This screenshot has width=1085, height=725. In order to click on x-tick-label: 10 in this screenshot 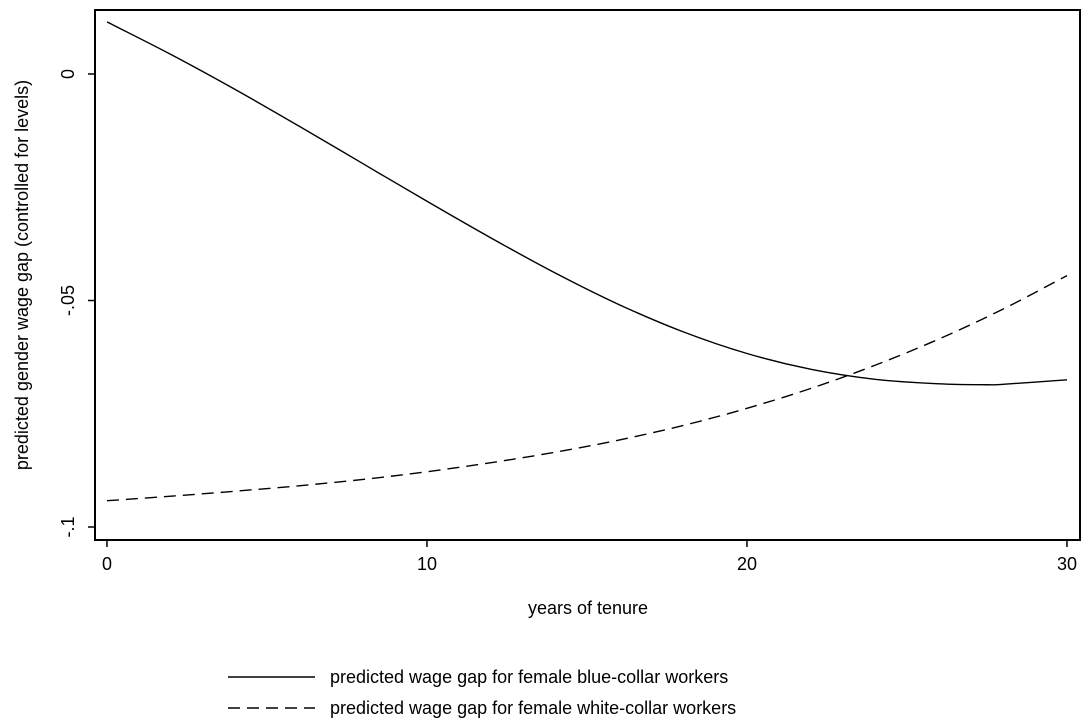, I will do `click(427, 564)`.